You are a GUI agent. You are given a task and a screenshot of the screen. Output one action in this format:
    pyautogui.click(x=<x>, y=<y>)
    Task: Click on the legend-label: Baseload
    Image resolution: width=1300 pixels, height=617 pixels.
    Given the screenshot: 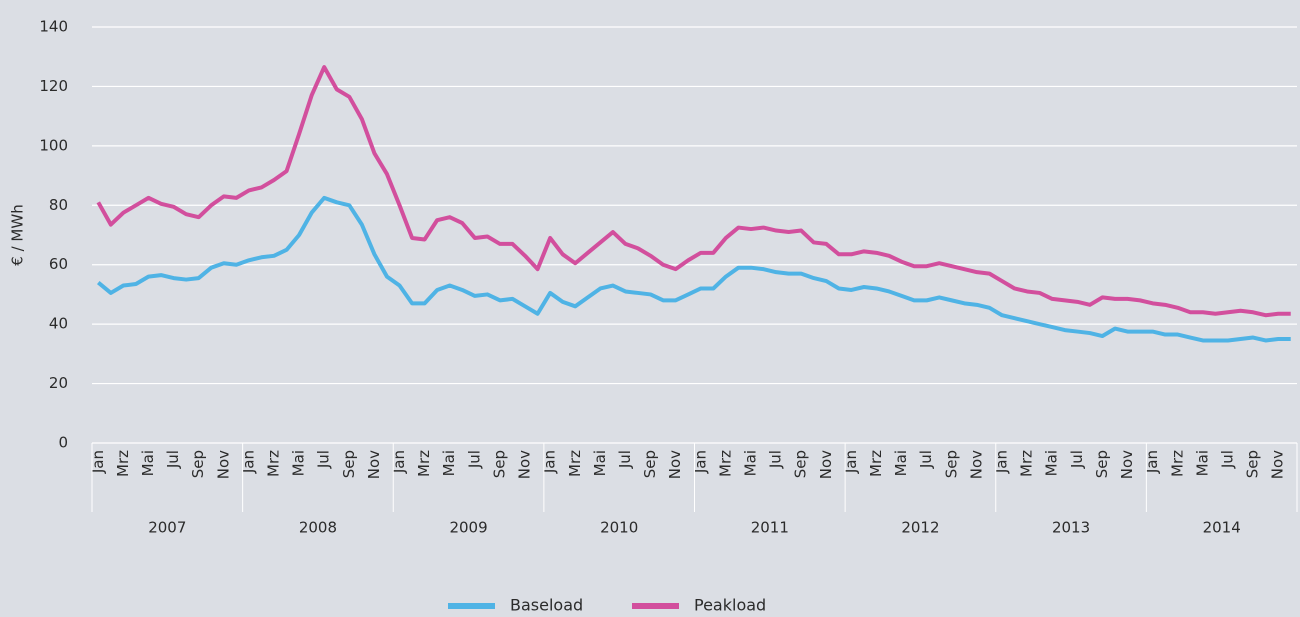 What is the action you would take?
    pyautogui.click(x=546, y=605)
    